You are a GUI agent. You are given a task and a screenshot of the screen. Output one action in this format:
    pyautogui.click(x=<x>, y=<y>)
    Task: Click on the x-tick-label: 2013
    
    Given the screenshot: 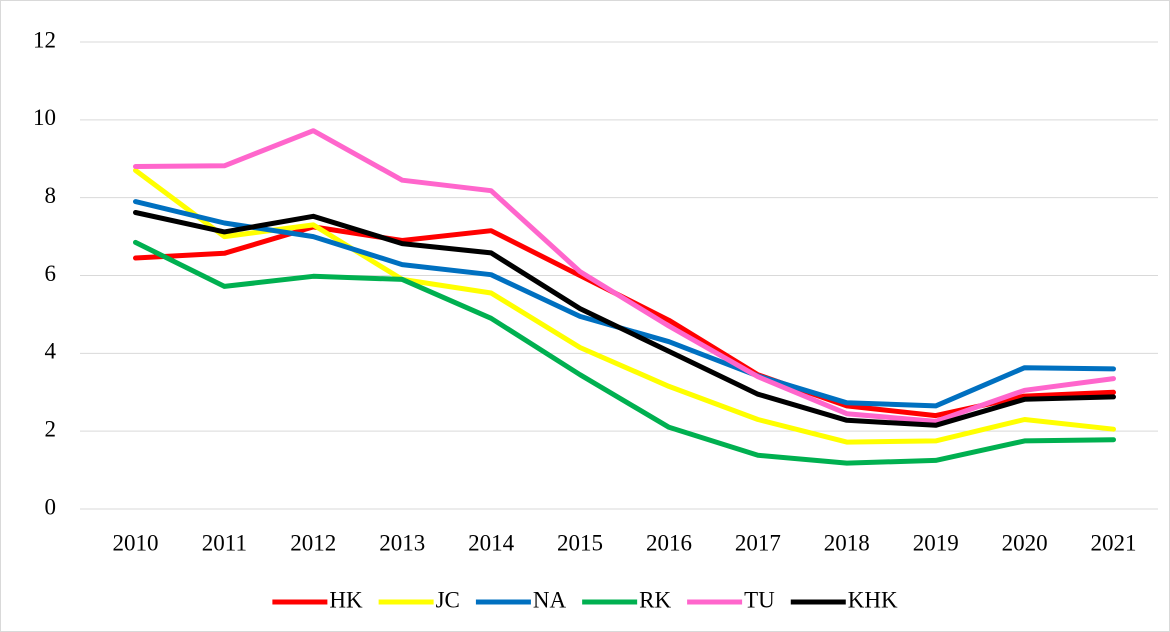 What is the action you would take?
    pyautogui.click(x=402, y=542)
    